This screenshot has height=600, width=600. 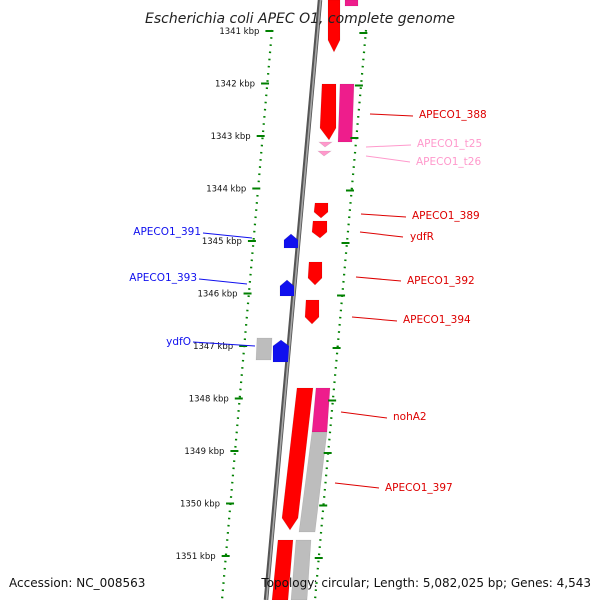 What do you see at coordinates (321, 410) in the screenshot?
I see `feature-noha2-pink` at bounding box center [321, 410].